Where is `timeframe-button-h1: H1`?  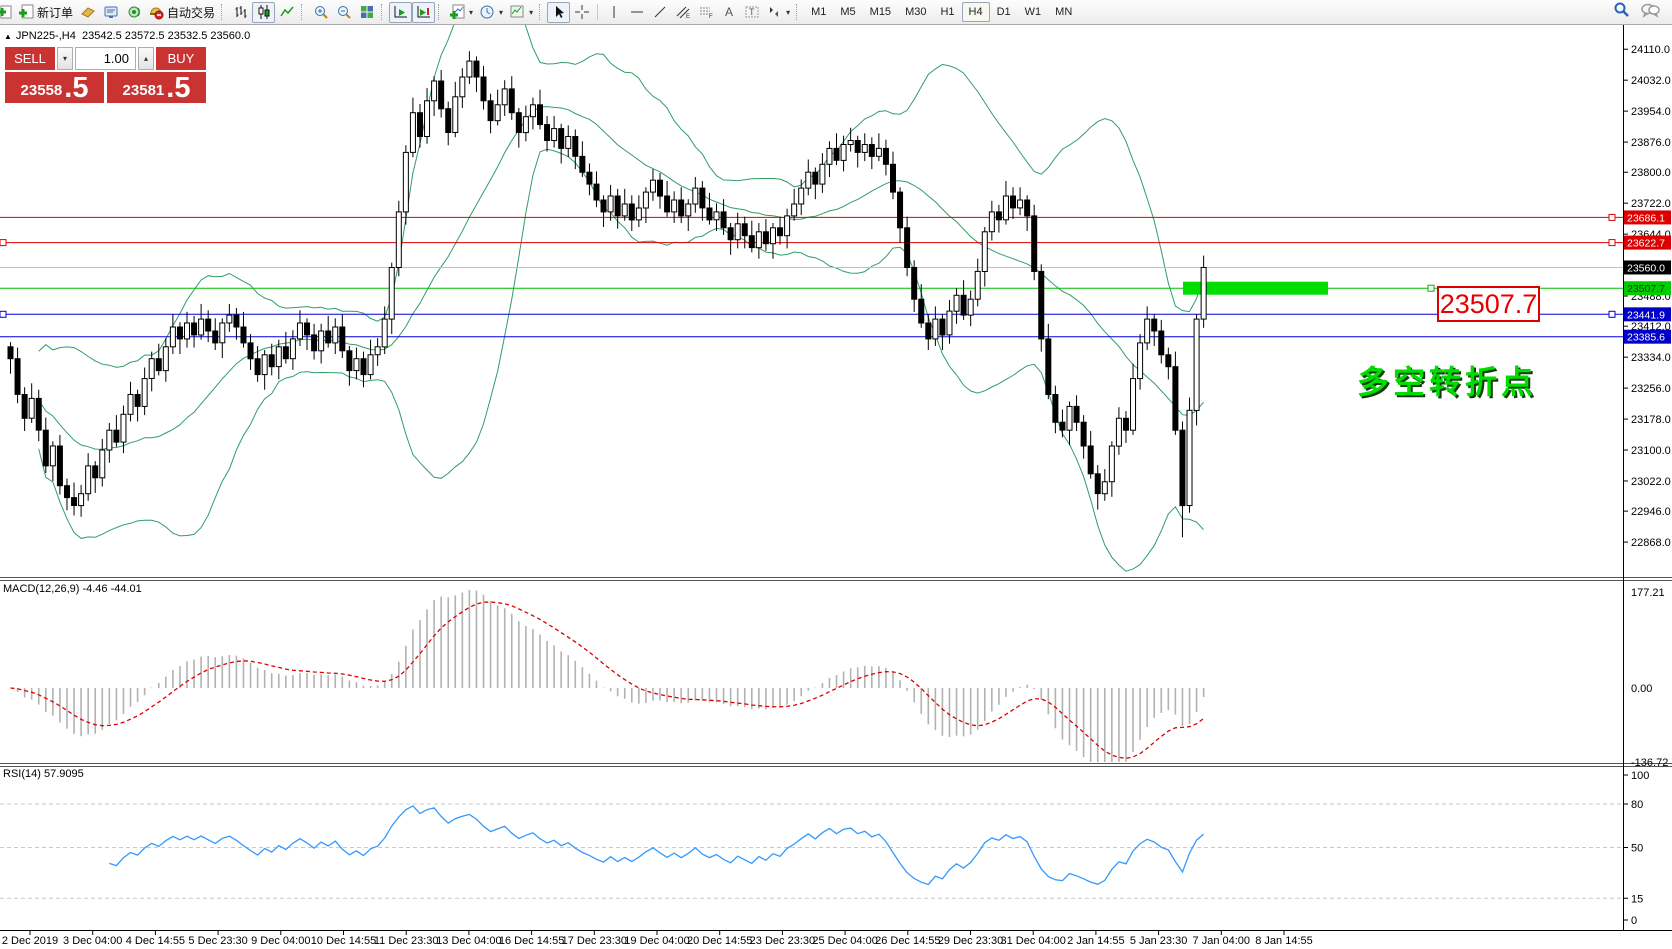
timeframe-button-h1: H1 is located at coordinates (947, 12).